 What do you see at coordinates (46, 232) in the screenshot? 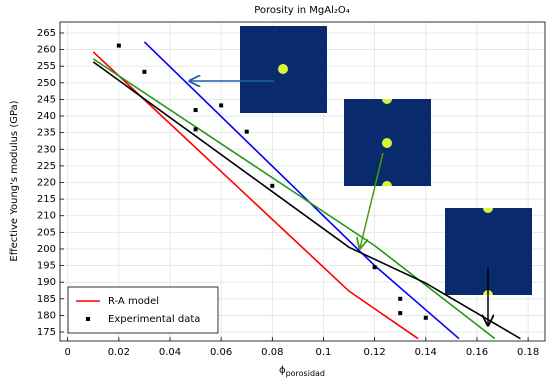
I see `y-tick-label: 205` at bounding box center [46, 232].